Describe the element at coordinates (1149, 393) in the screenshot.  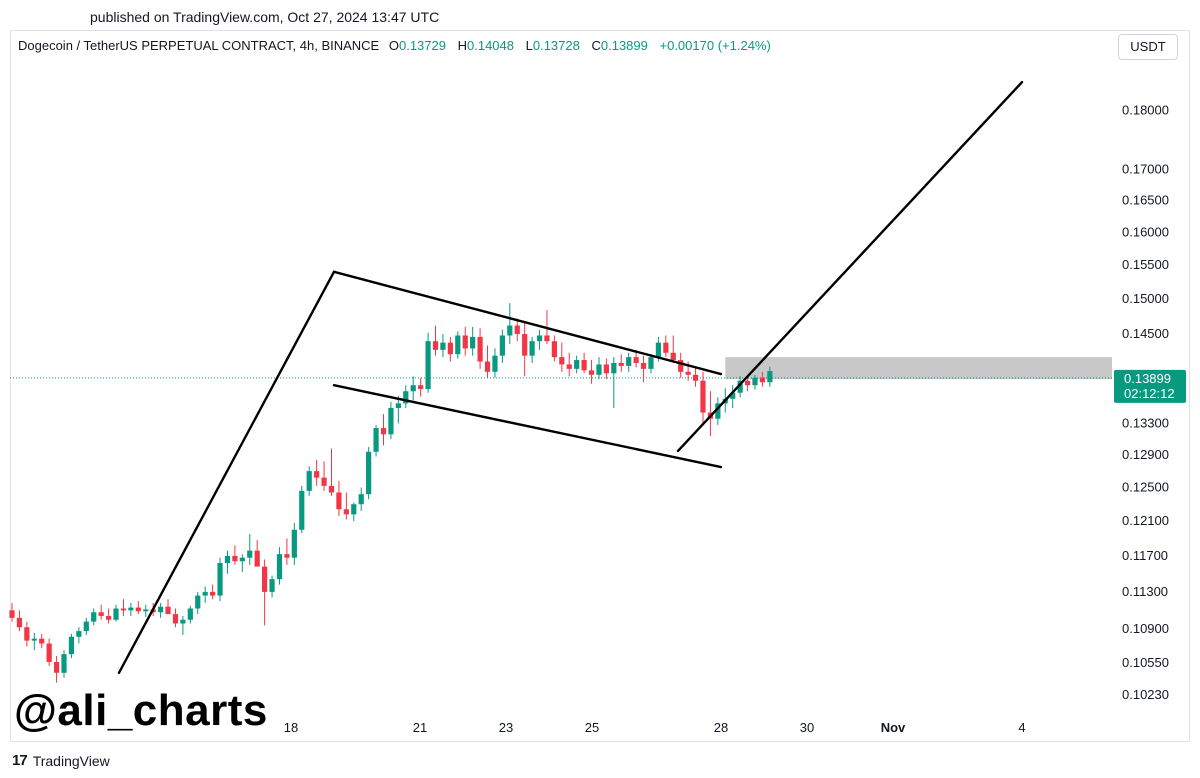
I see `bar-countdown: 02:12:12` at that location.